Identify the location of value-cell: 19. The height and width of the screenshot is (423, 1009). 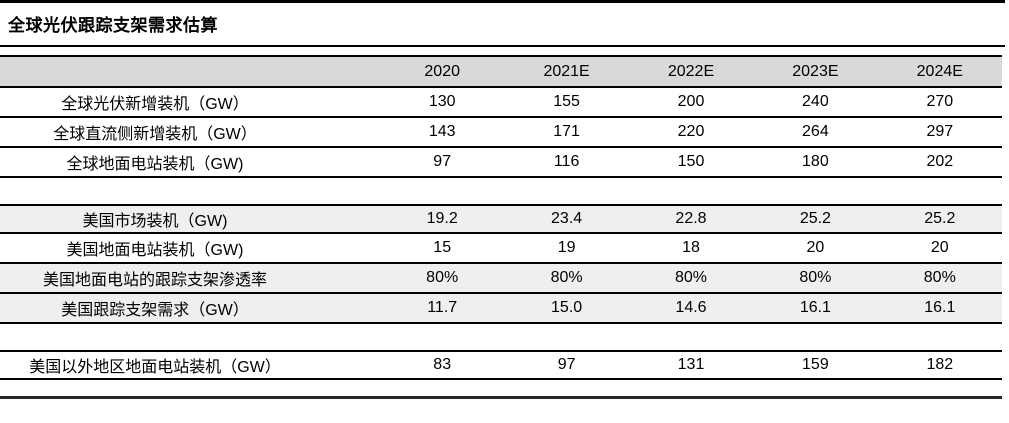
(566, 247).